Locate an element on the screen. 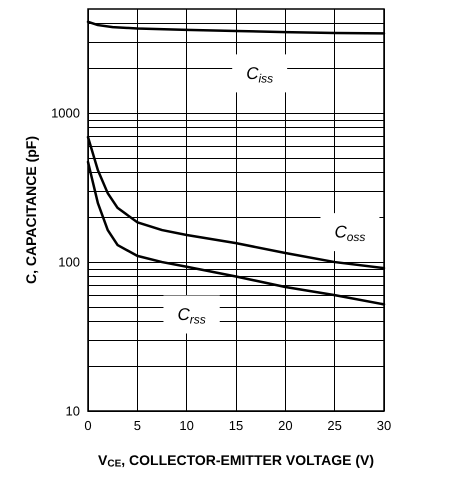  y-tick-label: 100 is located at coordinates (69, 262).